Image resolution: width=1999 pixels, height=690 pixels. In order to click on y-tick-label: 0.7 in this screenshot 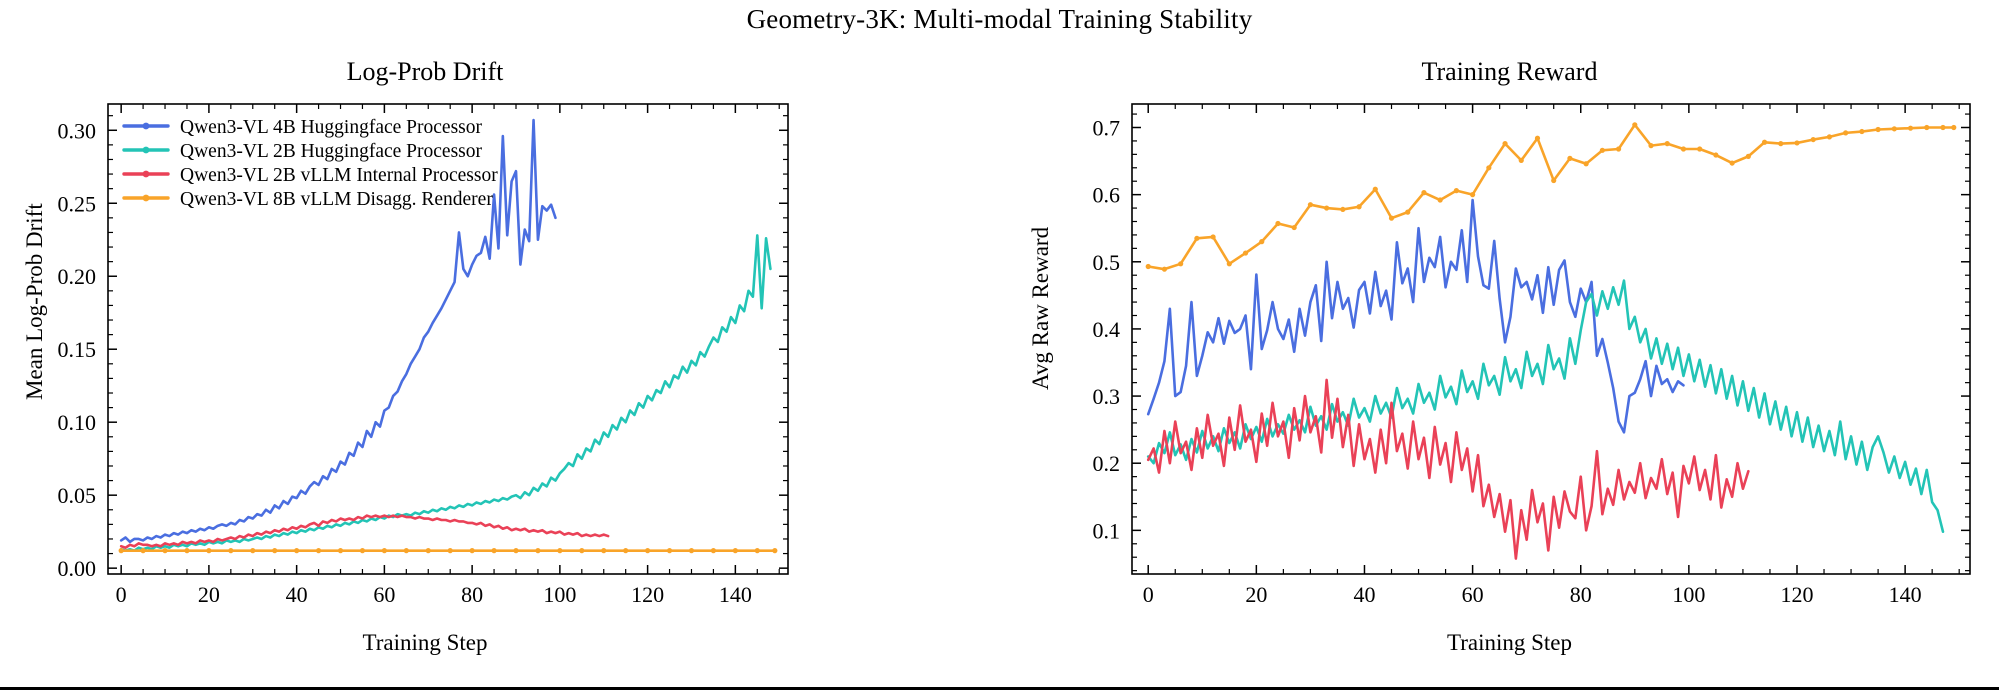, I will do `click(1107, 128)`.